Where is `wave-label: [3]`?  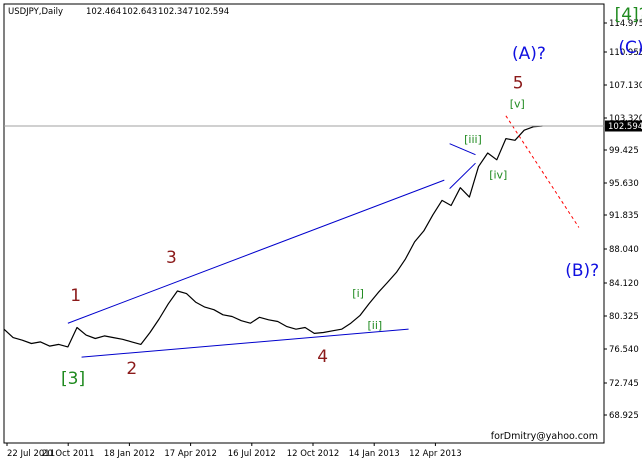 wave-label: [3] is located at coordinates (73, 379).